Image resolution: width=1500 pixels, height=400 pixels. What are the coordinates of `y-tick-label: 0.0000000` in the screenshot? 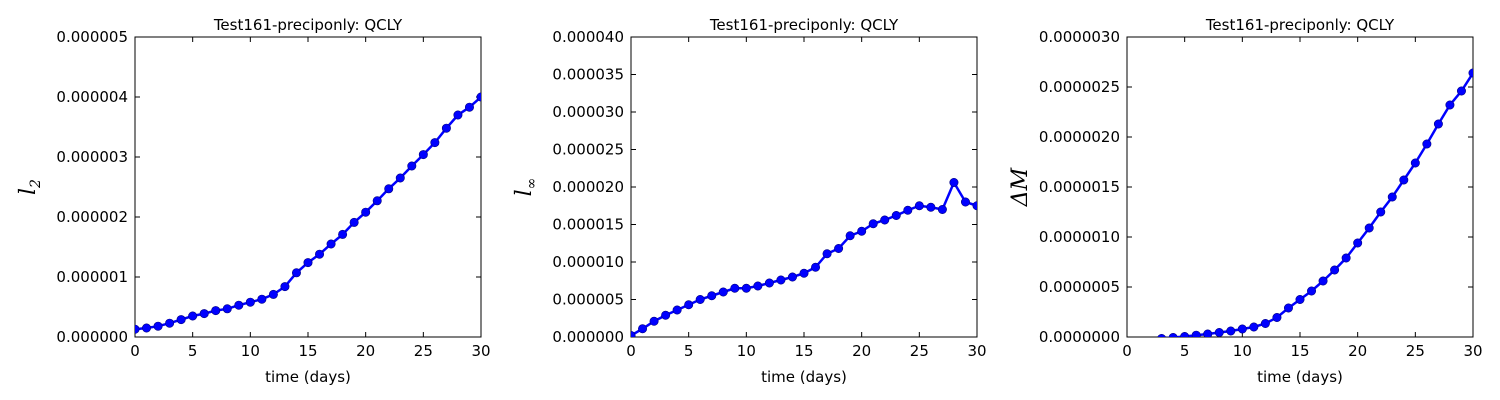 It's located at (1079, 337).